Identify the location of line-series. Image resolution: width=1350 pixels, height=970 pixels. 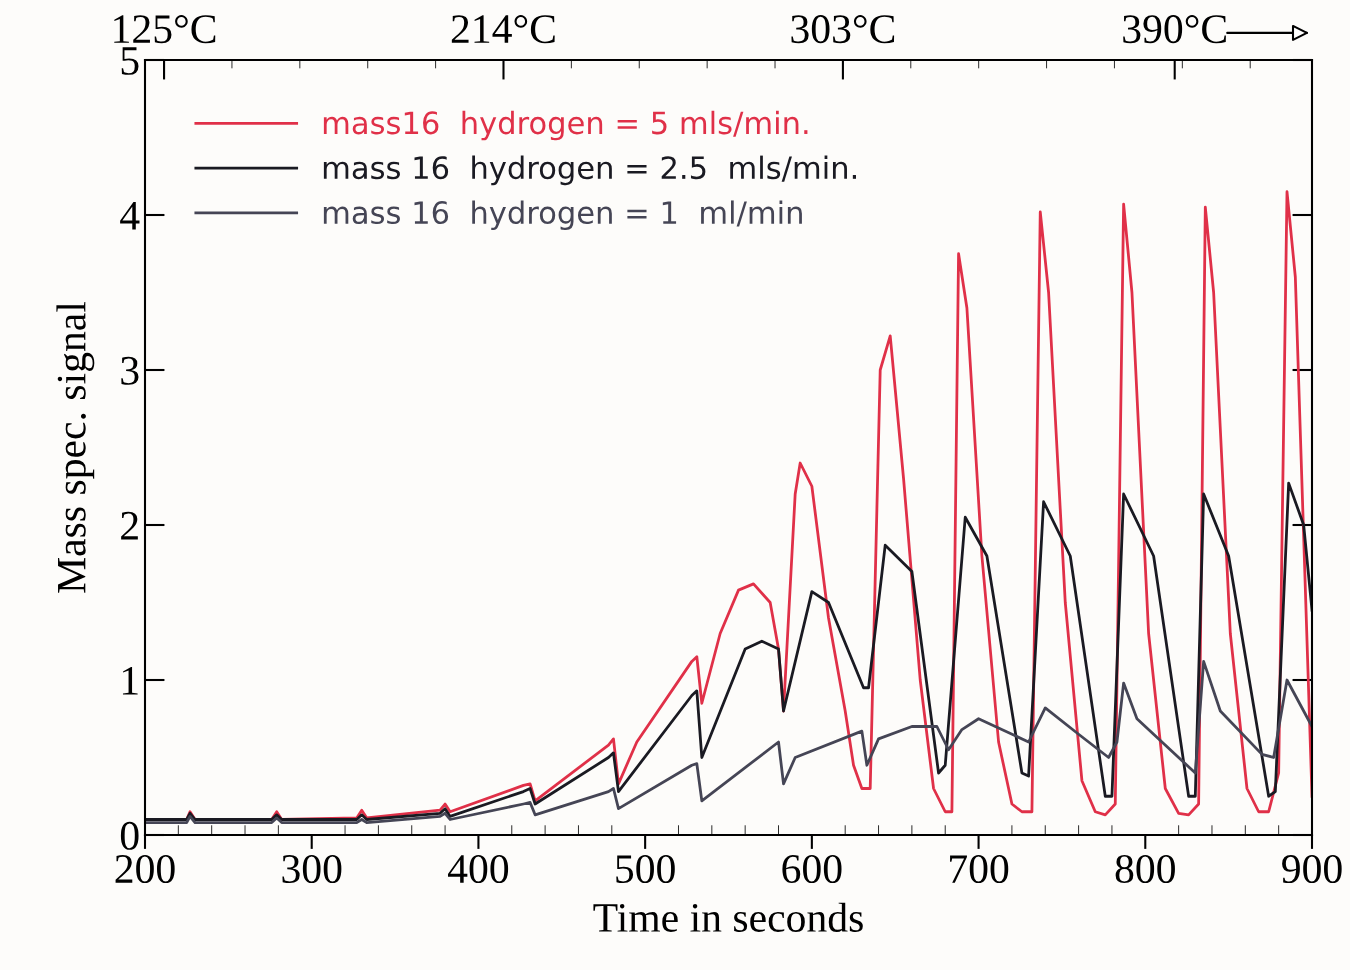
(728, 742).